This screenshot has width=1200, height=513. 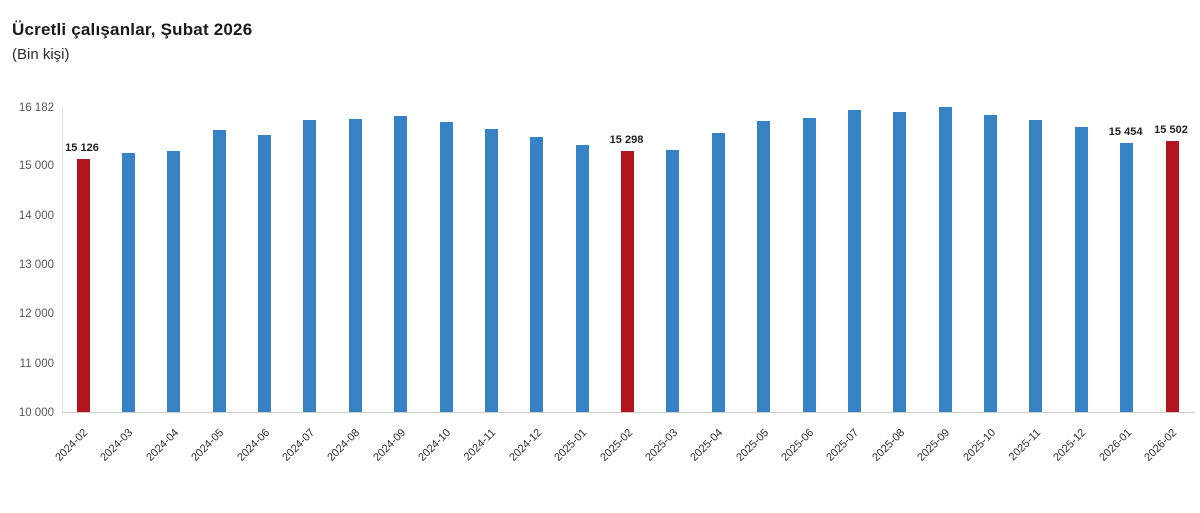 I want to click on x-tick-label: 2025-02, so click(x=616, y=445).